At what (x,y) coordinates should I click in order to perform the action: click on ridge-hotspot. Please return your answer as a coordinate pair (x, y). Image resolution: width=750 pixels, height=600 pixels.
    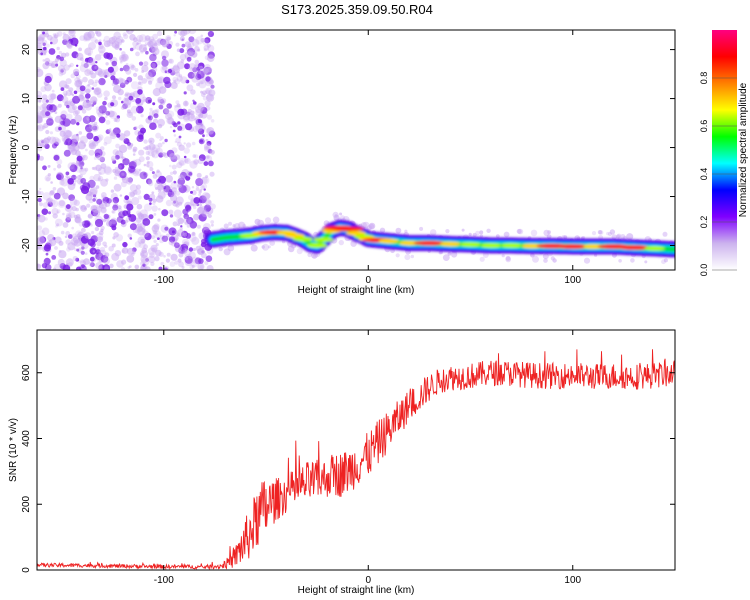
    Looking at the image, I should click on (572, 246).